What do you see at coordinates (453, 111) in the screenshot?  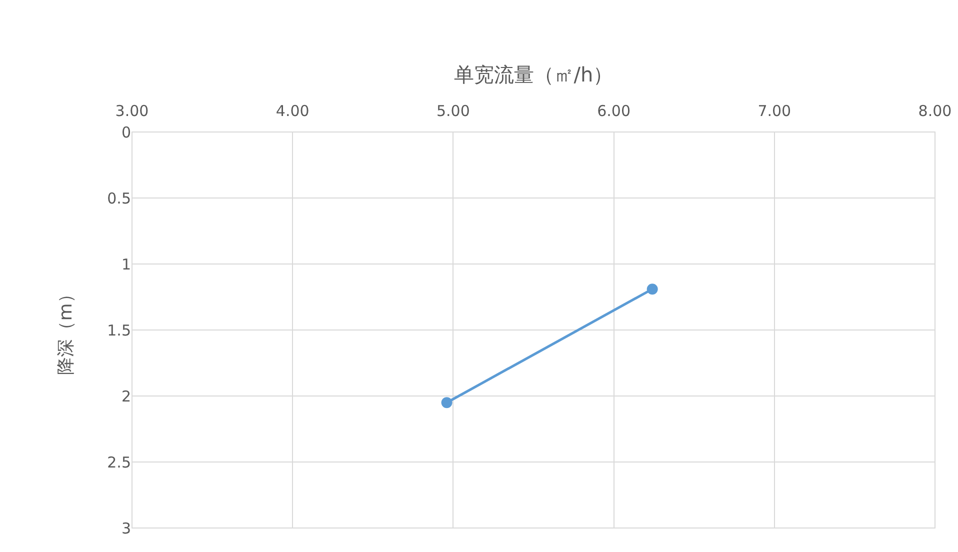 I see `x-tick-label: 5.00` at bounding box center [453, 111].